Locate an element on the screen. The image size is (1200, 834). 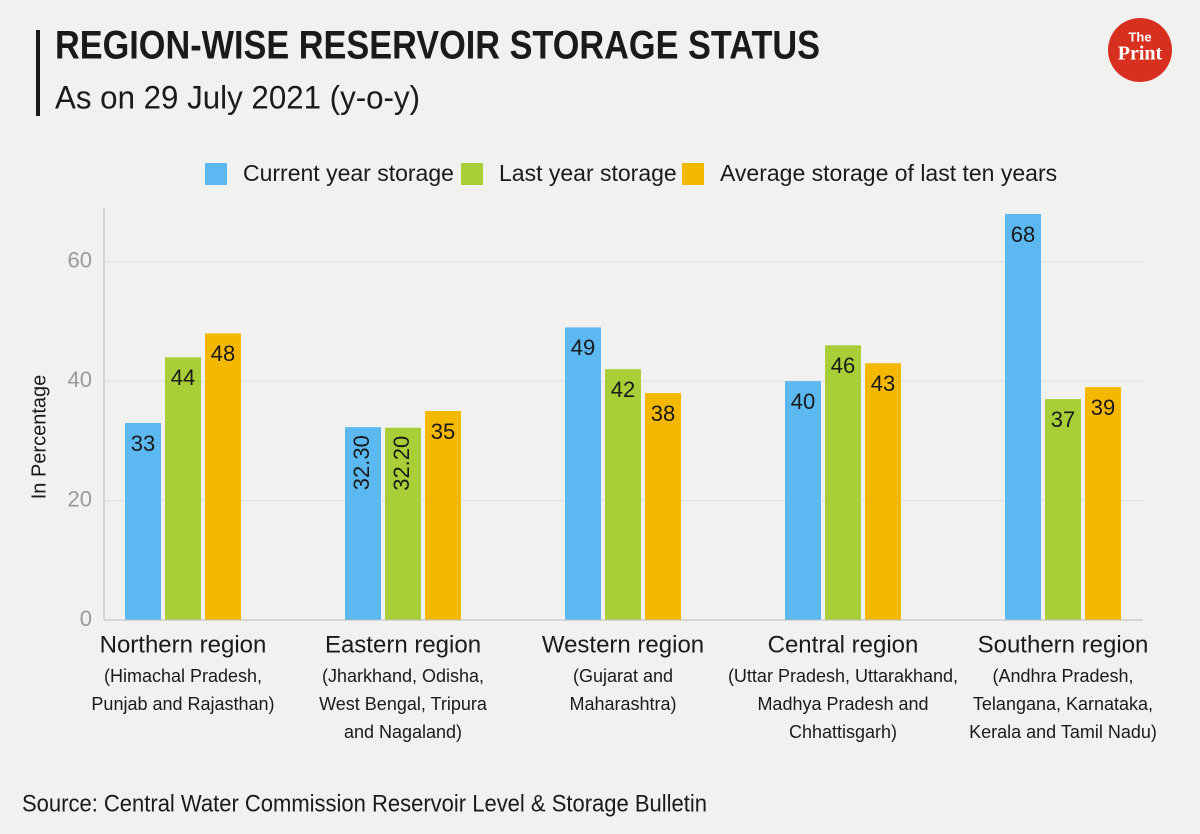
y-axis-label: In Percentage is located at coordinates (39, 437).